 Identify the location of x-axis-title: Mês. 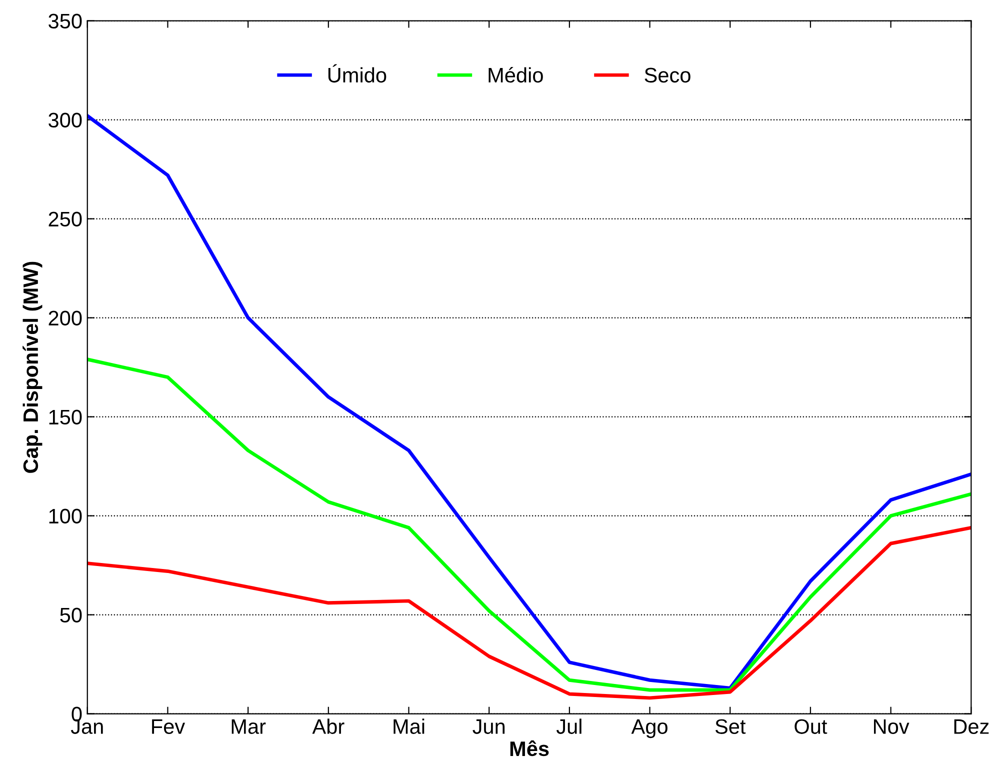
(529, 748).